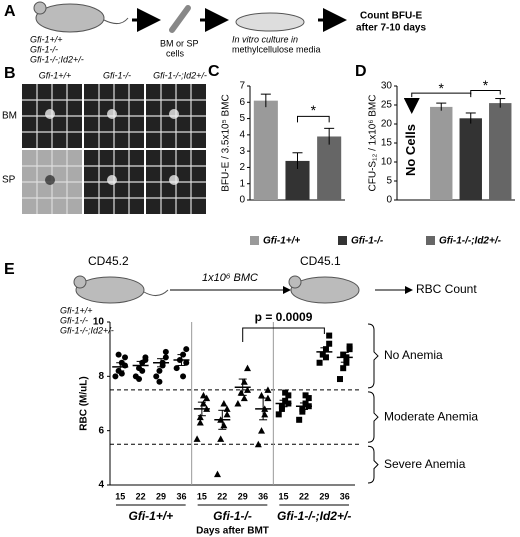 This screenshot has height=537, width=520. I want to click on y-tick-label: 1, so click(242, 183).